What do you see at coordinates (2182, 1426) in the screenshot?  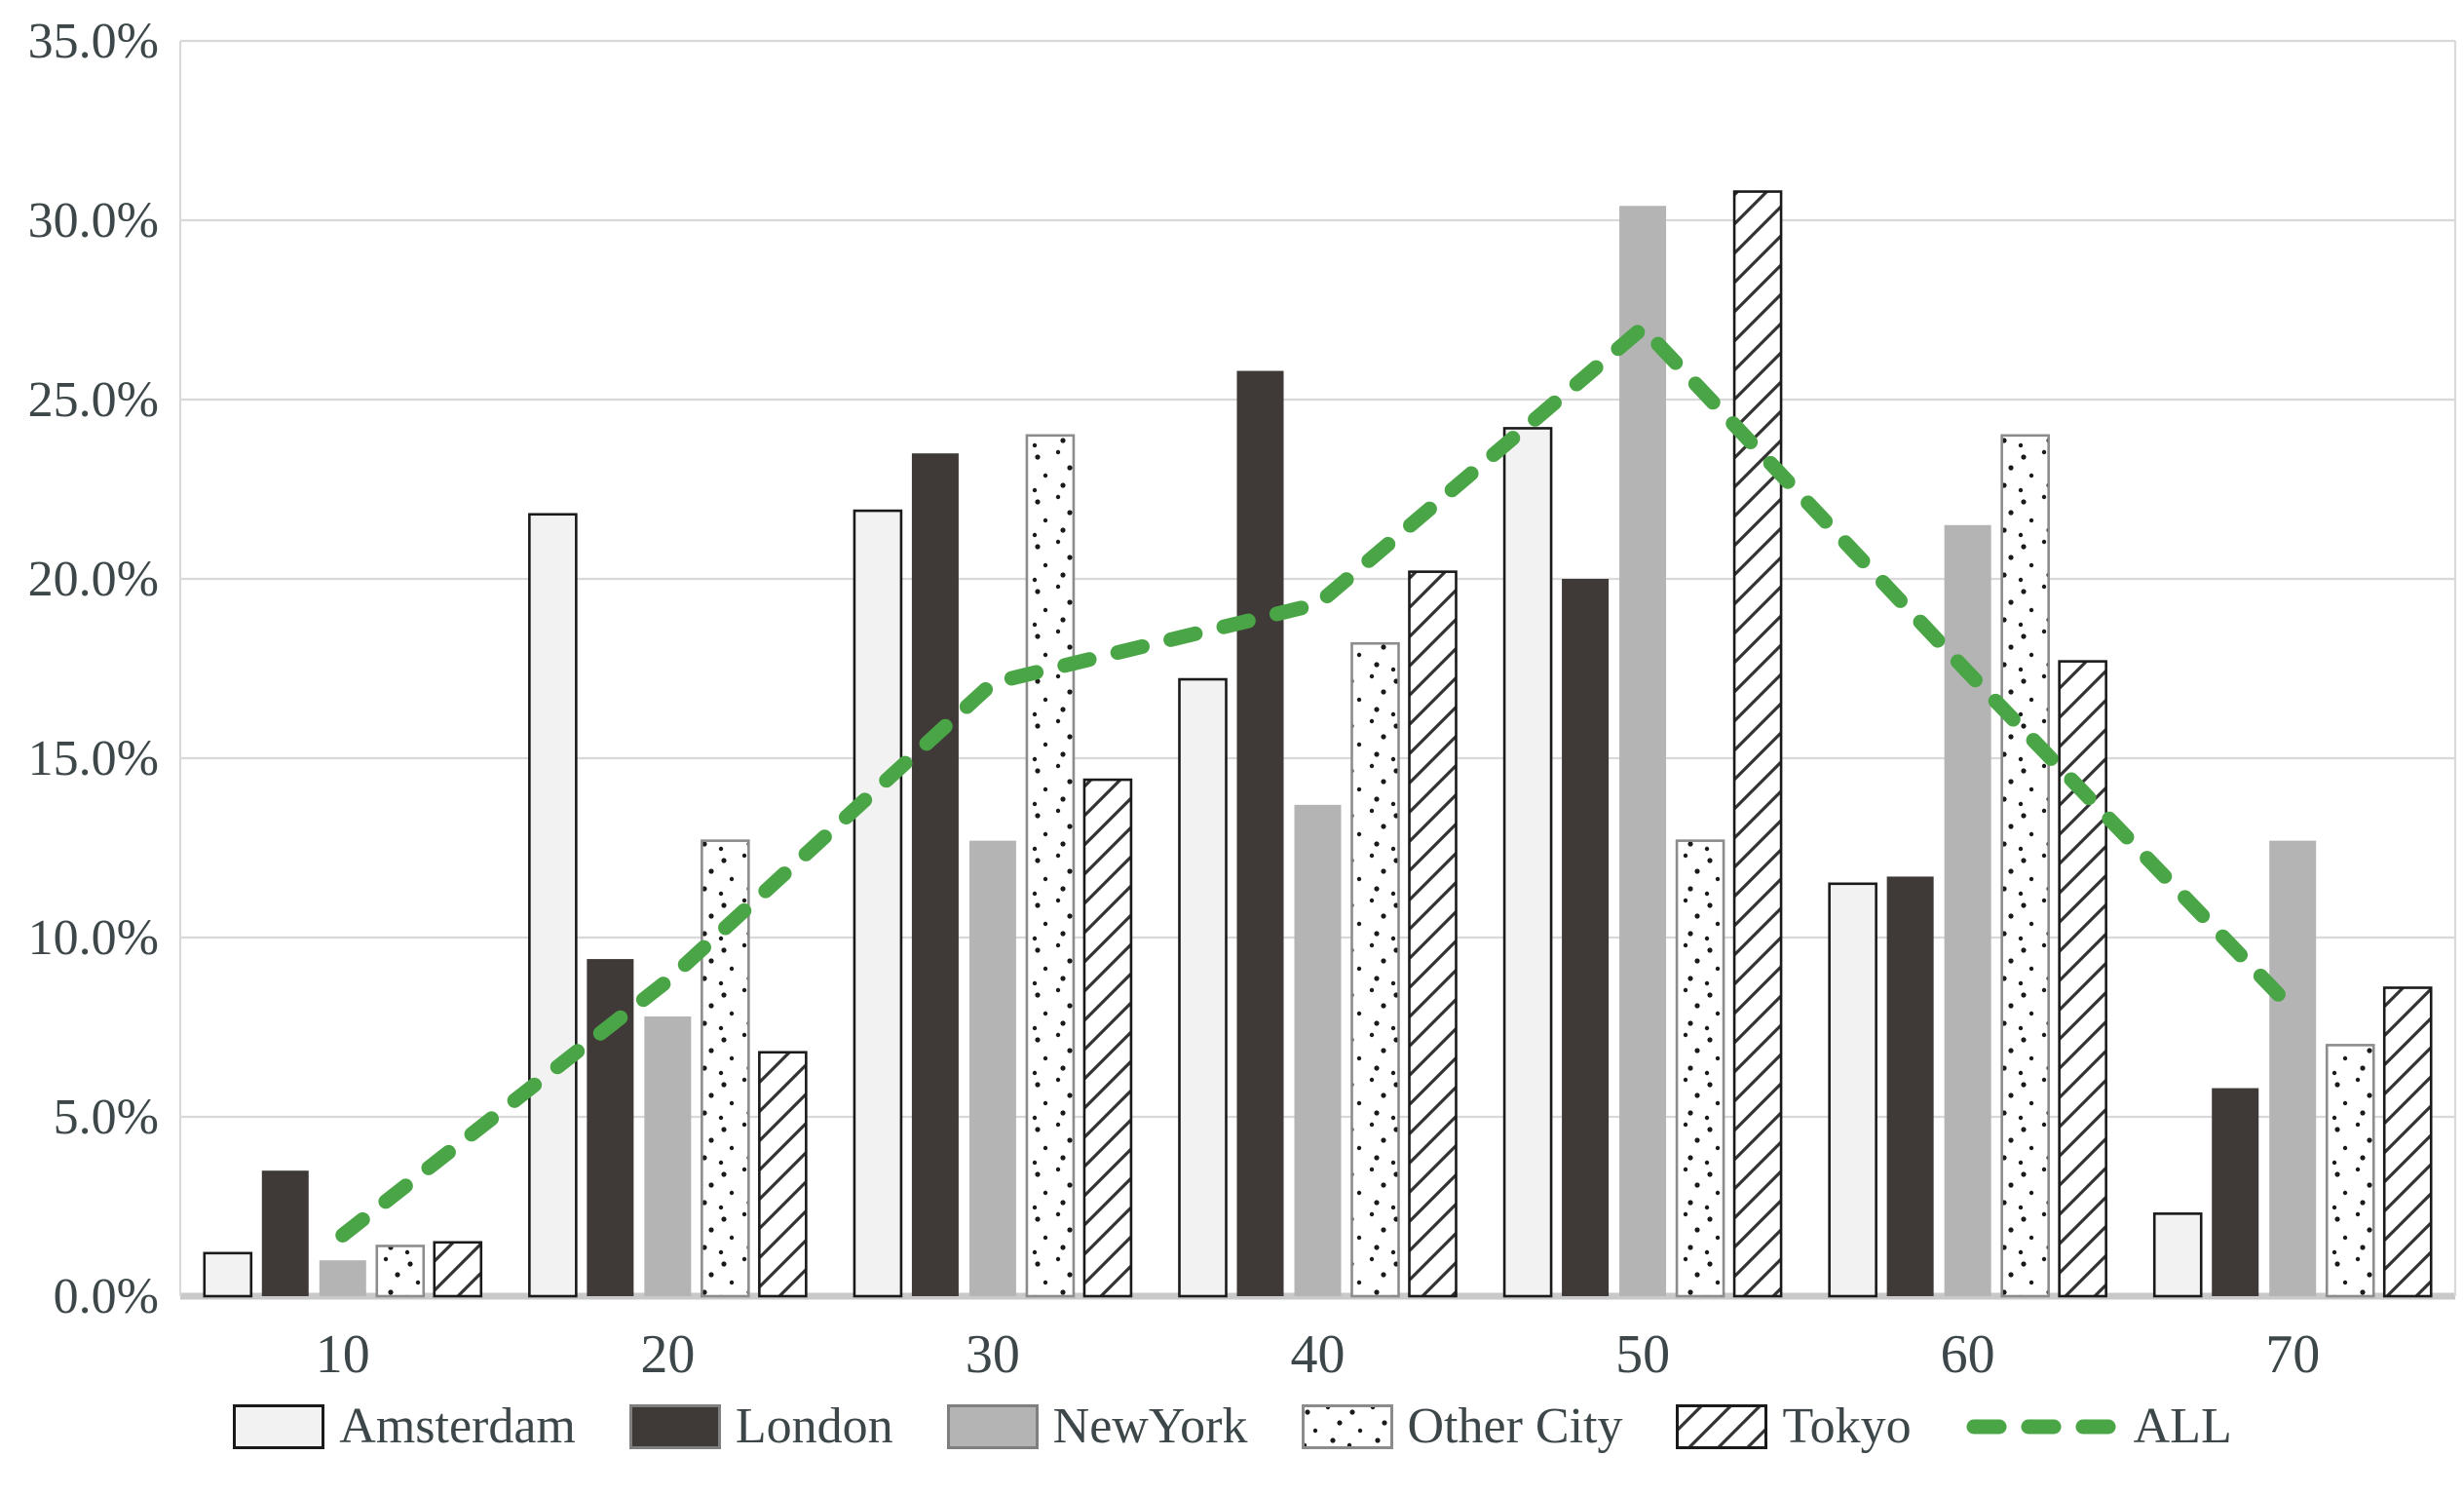 I see `legend-label: ALL` at bounding box center [2182, 1426].